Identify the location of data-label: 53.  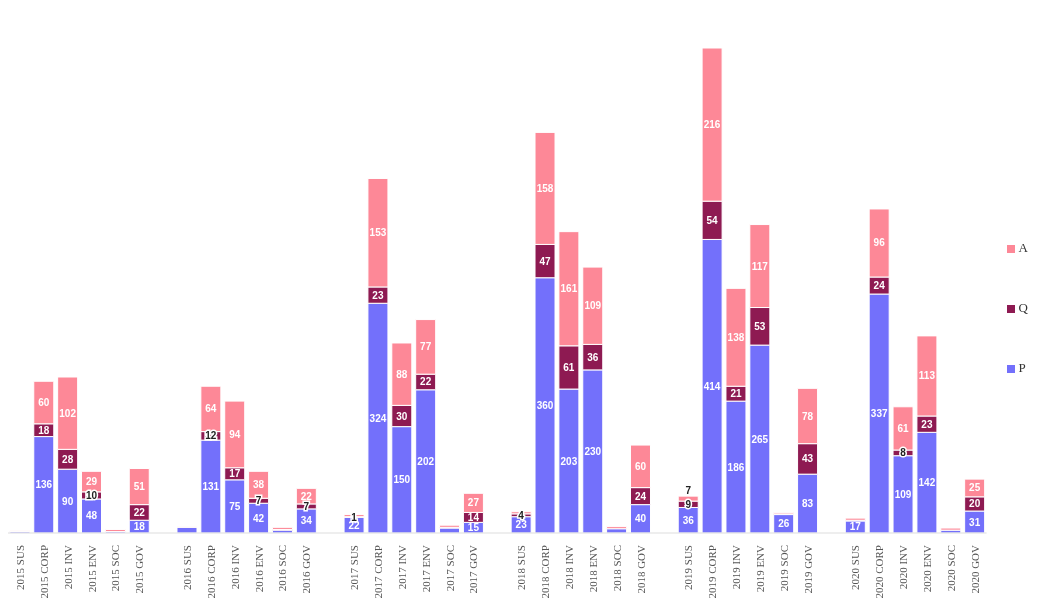
(760, 326).